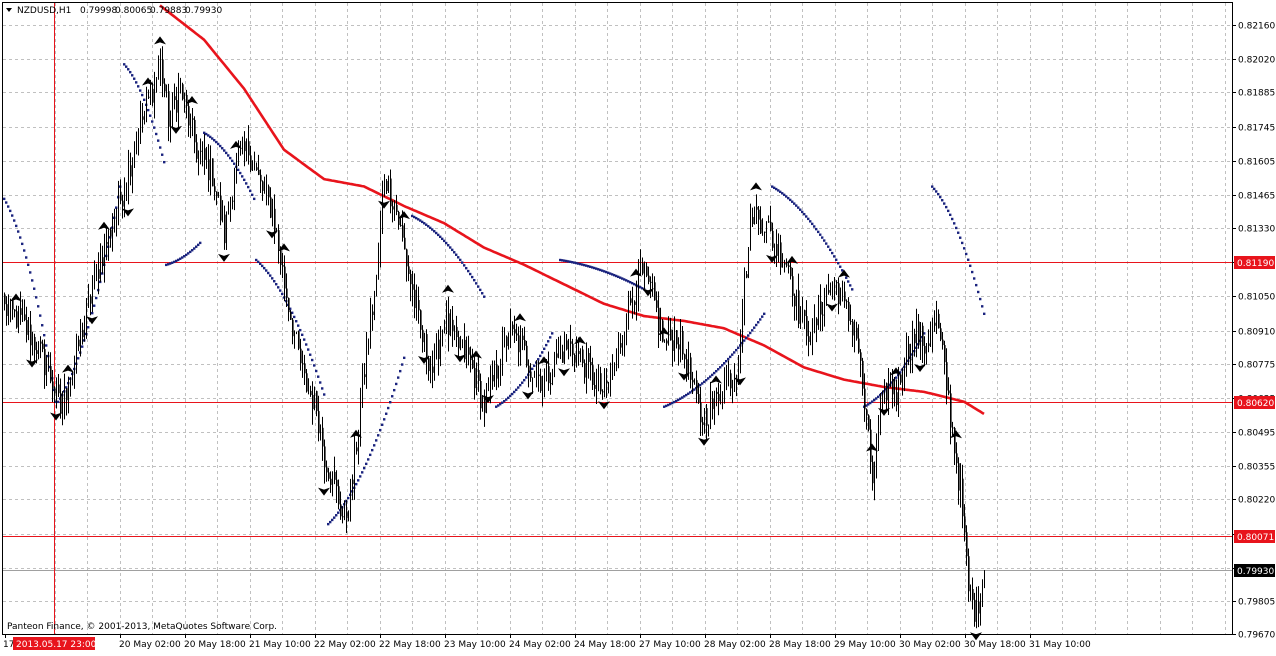 This screenshot has width=1276, height=656. Describe the element at coordinates (9, 10) in the screenshot. I see `chart-menu-arrow-icon` at that location.